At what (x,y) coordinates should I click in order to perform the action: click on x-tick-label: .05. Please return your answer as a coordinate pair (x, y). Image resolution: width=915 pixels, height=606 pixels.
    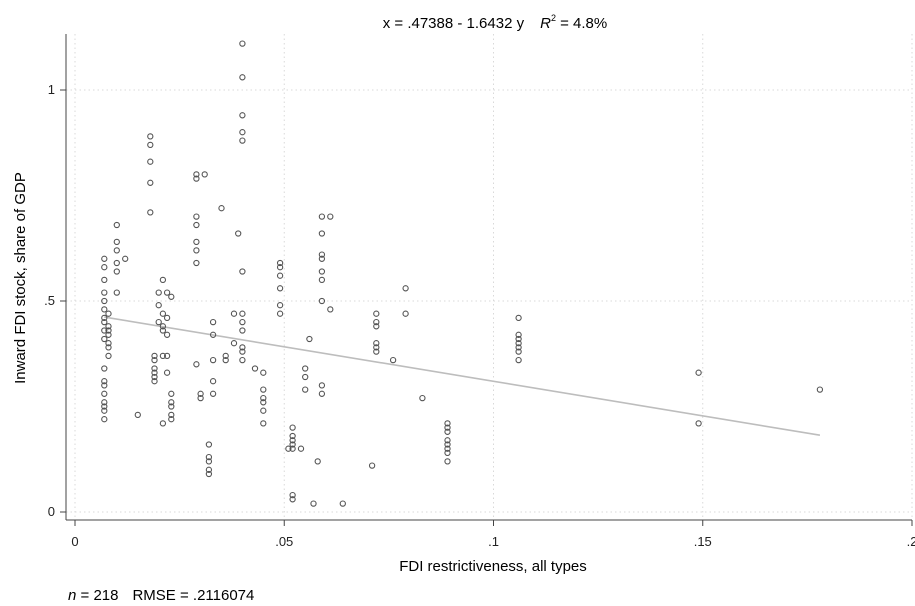
    Looking at the image, I should click on (284, 541).